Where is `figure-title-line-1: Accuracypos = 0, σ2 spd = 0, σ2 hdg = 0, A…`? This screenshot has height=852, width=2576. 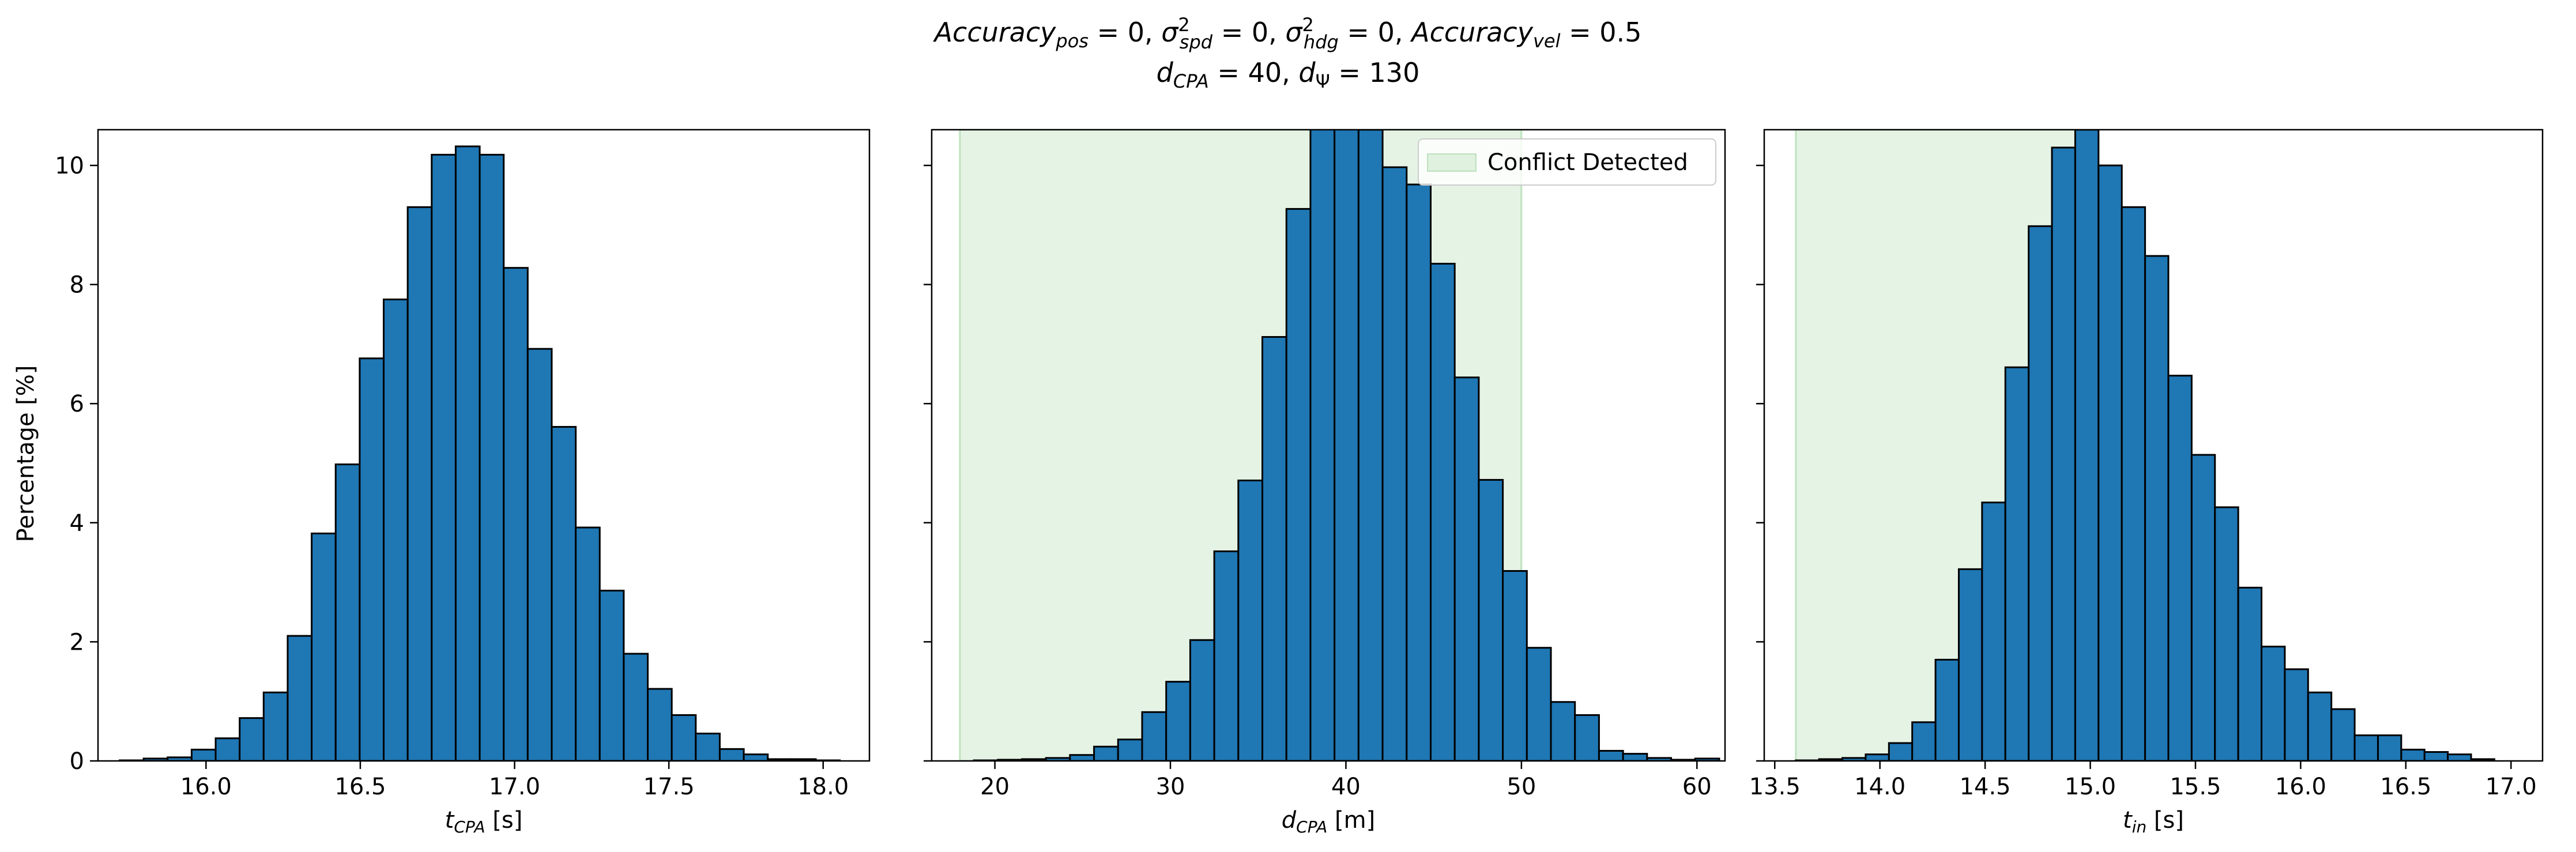
figure-title-line-1: Accuracypos = 0, σ2 spd = 0, σ2 hdg = 0, A… is located at coordinates (1287, 33).